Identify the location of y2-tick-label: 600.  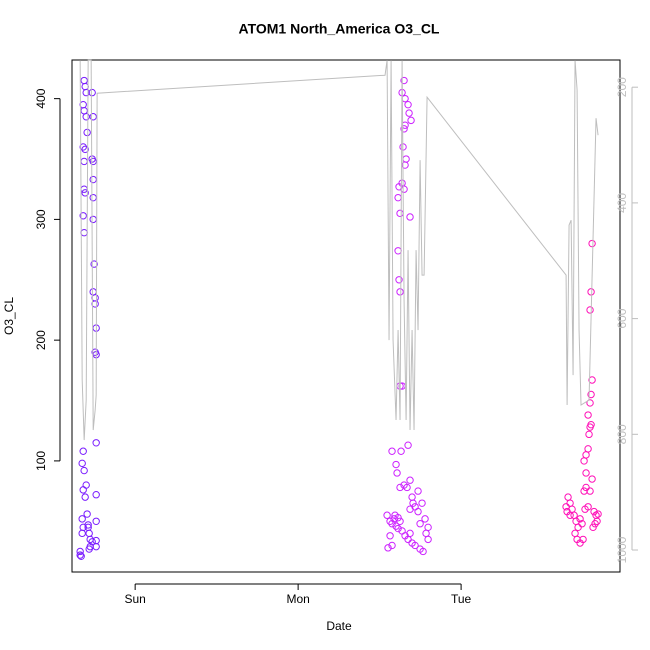
(622, 318).